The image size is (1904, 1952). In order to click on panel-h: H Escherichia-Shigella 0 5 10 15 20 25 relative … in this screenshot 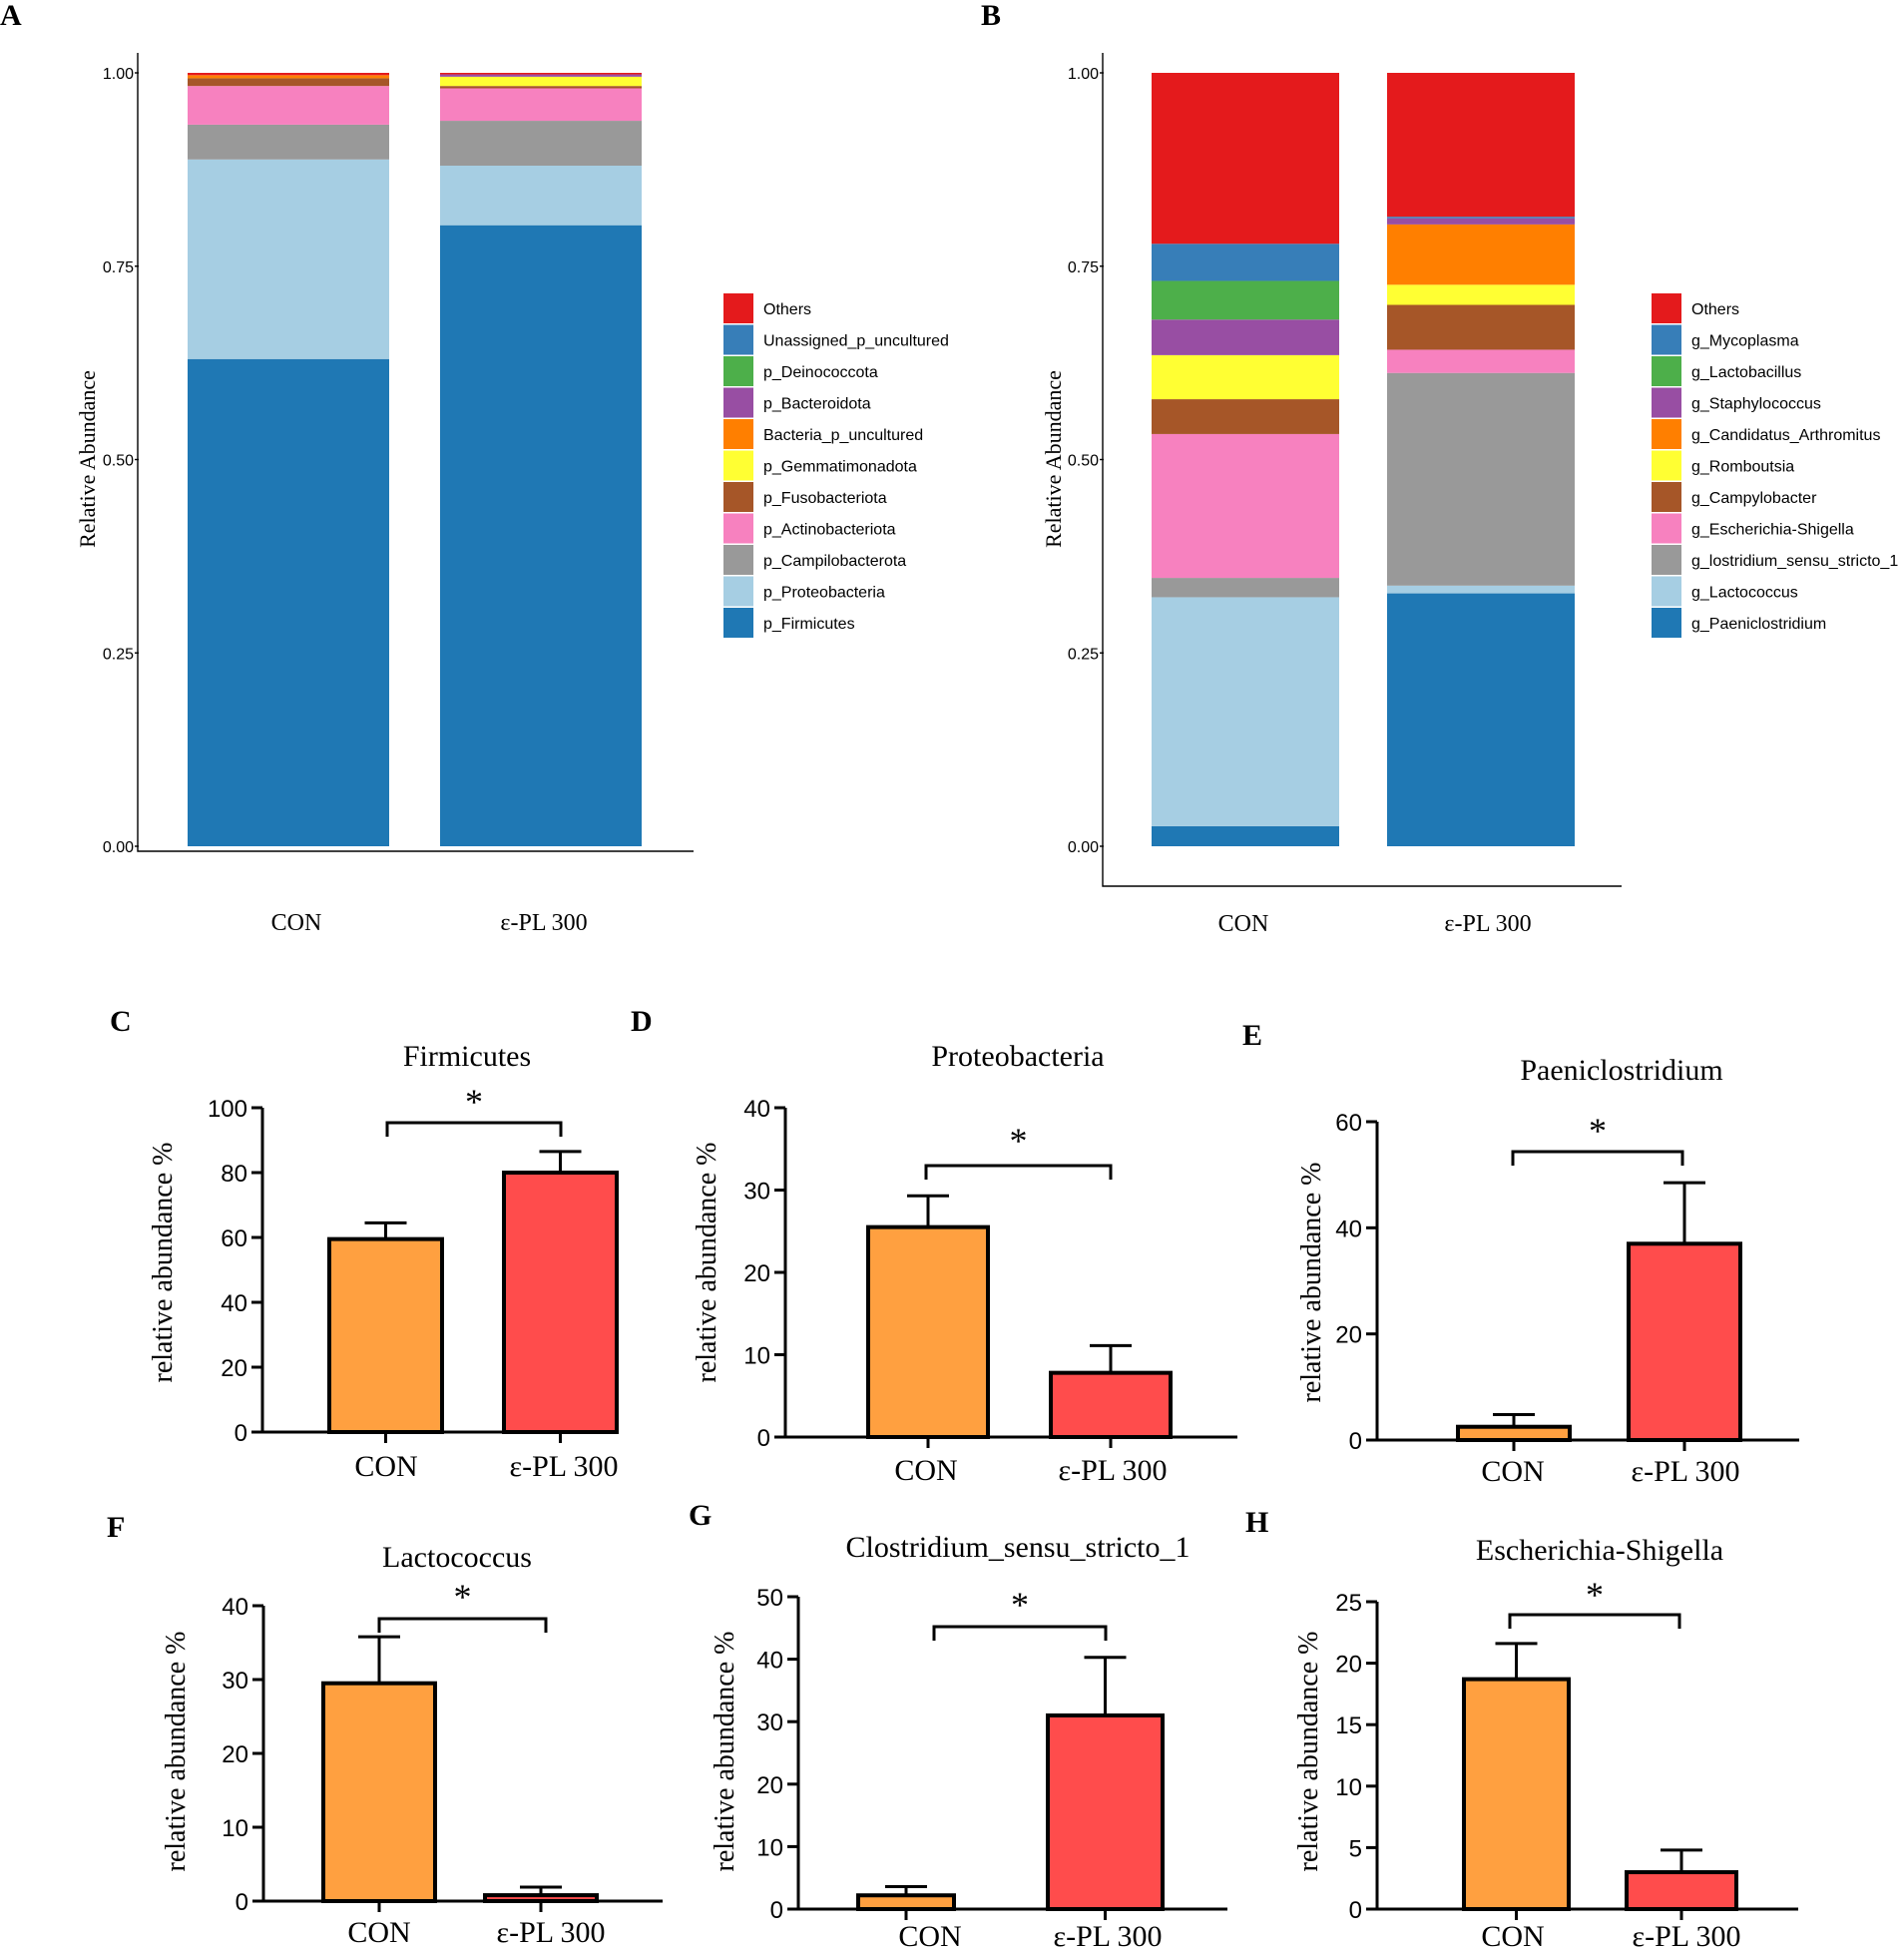, I will do `click(1521, 1729)`.